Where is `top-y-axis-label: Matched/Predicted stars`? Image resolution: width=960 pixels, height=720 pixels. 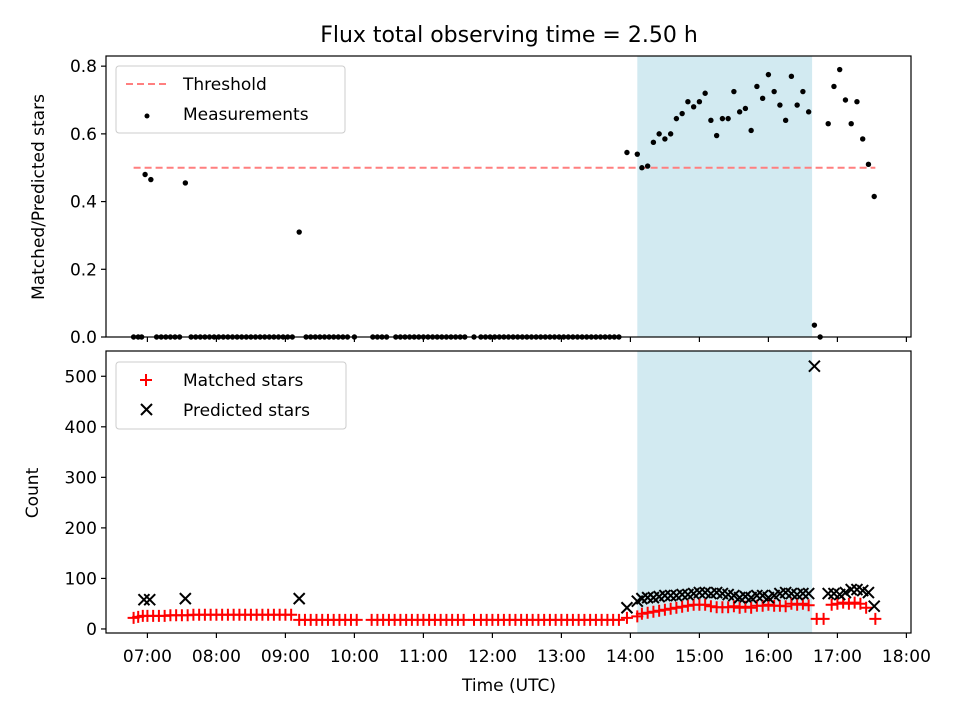
top-y-axis-label: Matched/Predicted stars is located at coordinates (39, 197).